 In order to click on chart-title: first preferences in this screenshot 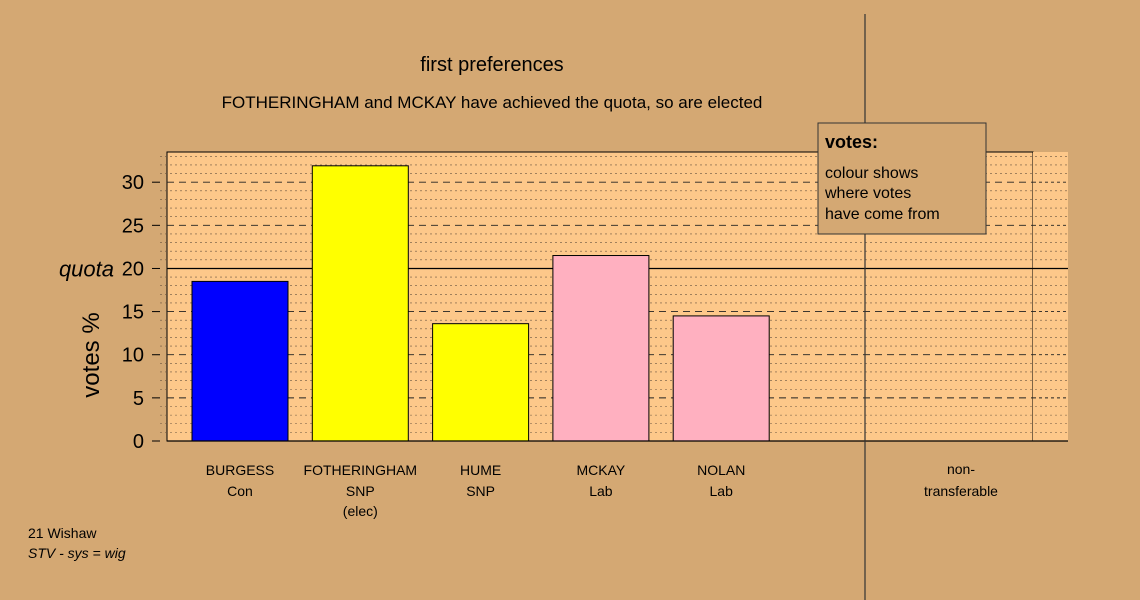, I will do `click(491, 65)`.